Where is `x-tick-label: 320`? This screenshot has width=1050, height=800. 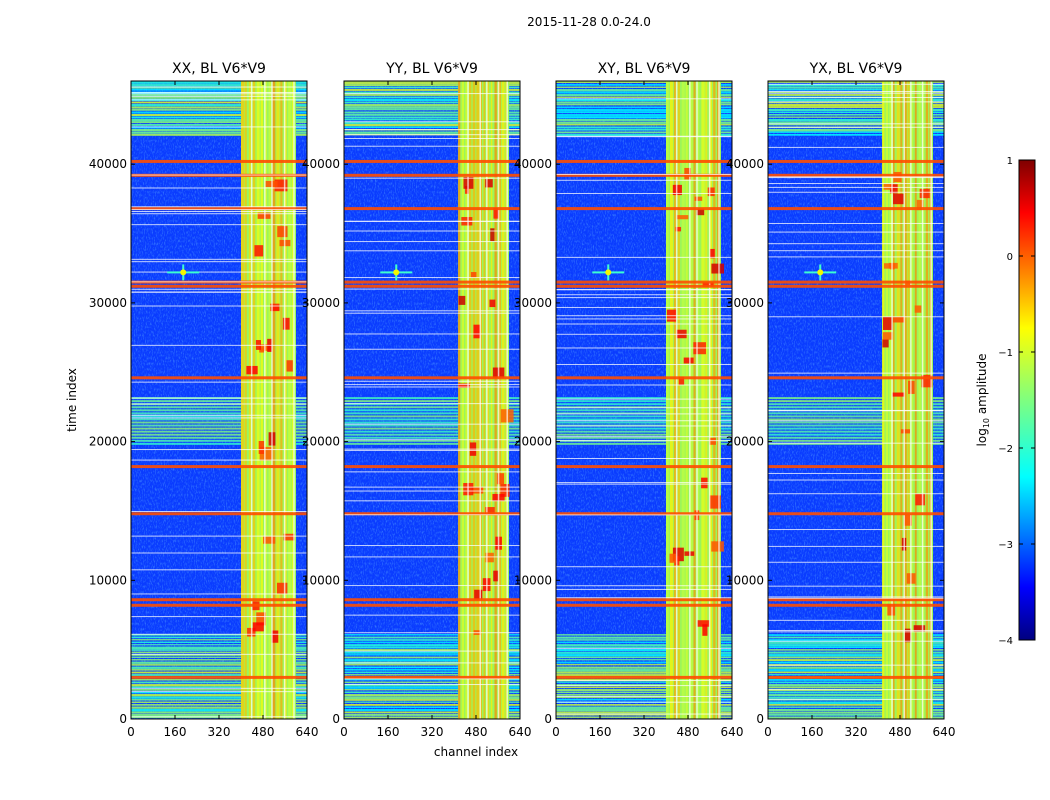 x-tick-label: 320 is located at coordinates (432, 732).